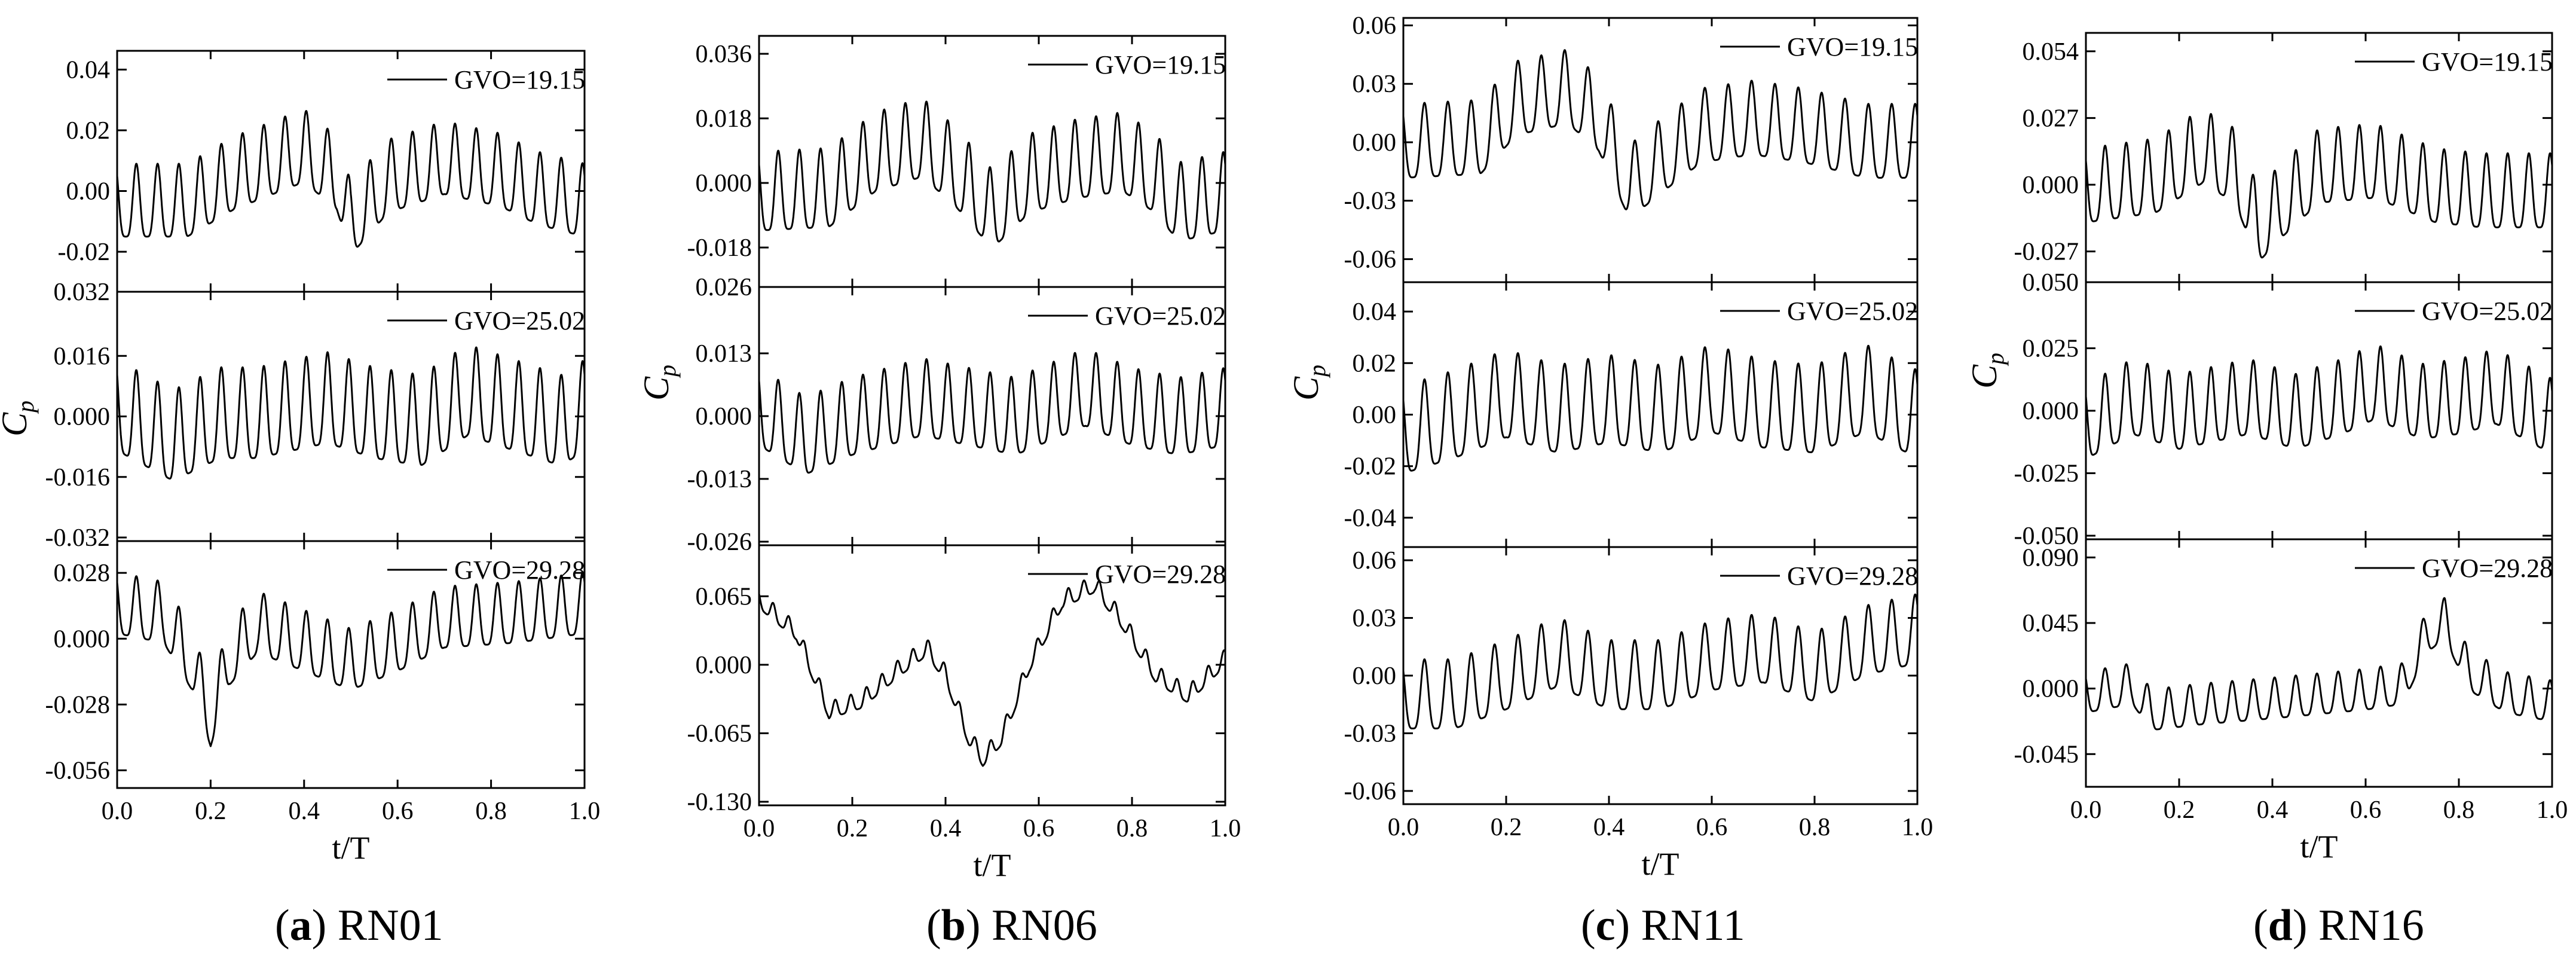  I want to click on y-tick-label: 0.054, so click(2051, 52).